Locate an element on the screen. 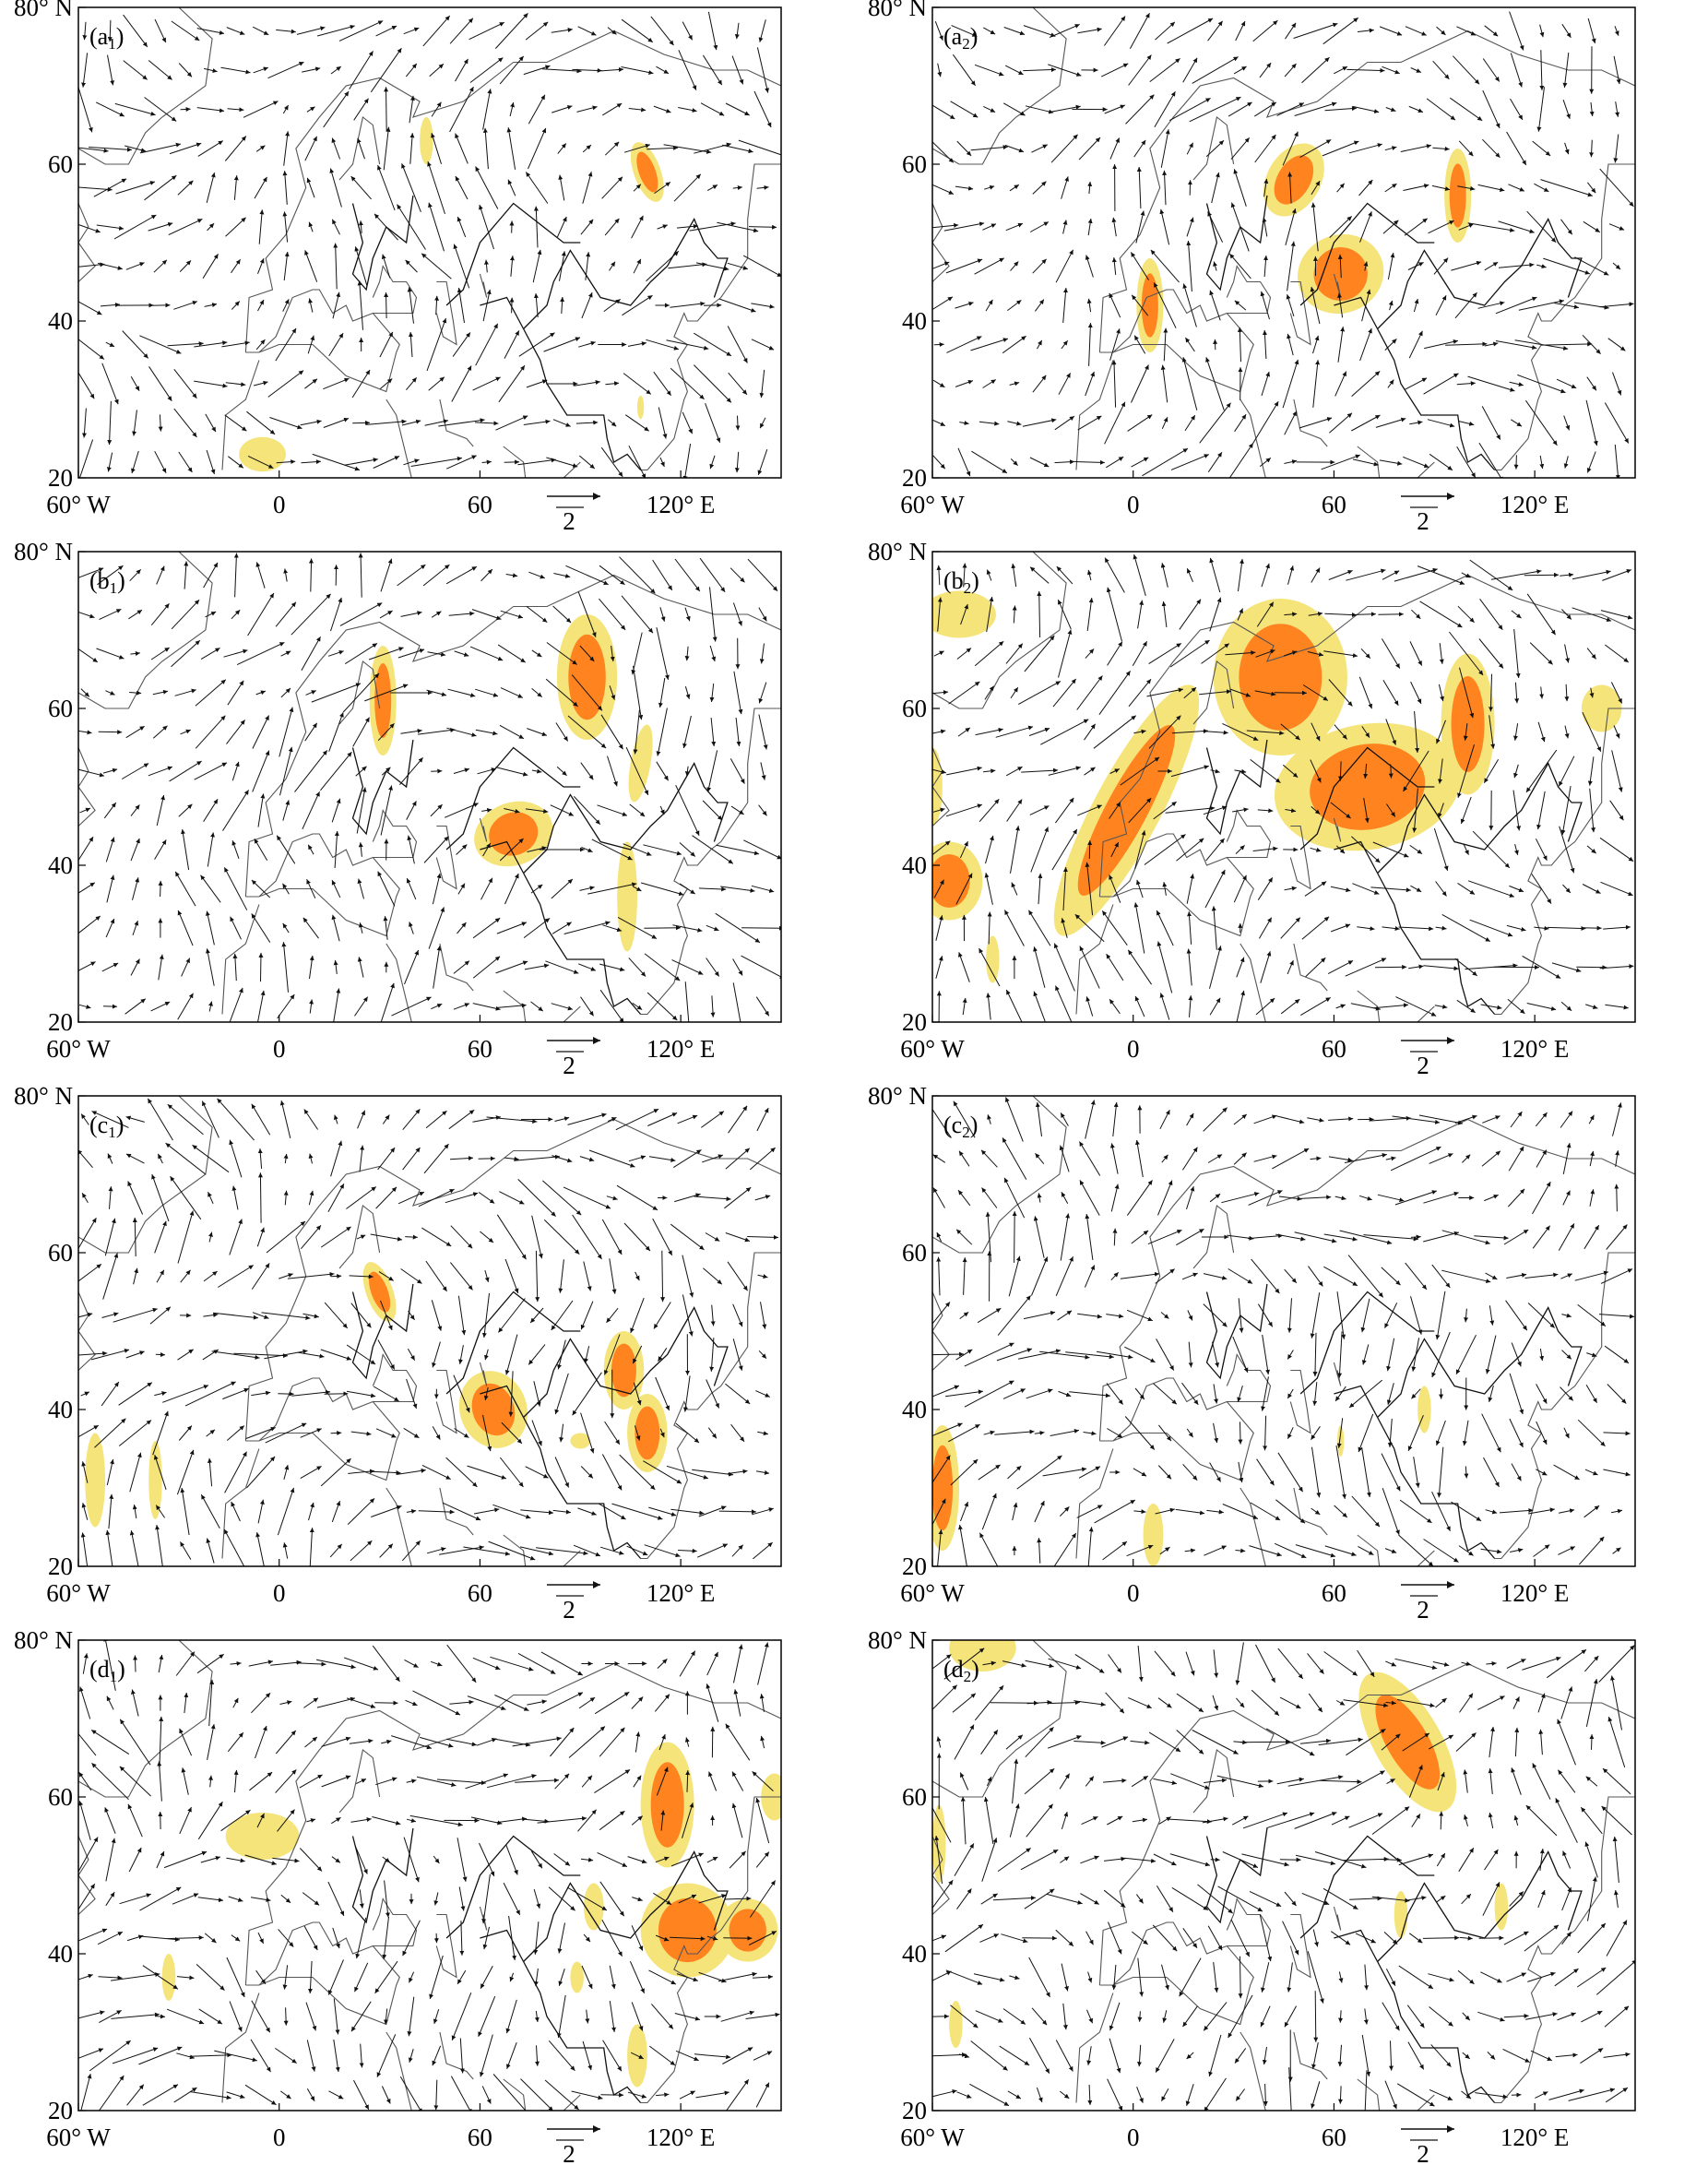 This screenshot has width=1708, height=2177. plot-frame is located at coordinates (430, 787).